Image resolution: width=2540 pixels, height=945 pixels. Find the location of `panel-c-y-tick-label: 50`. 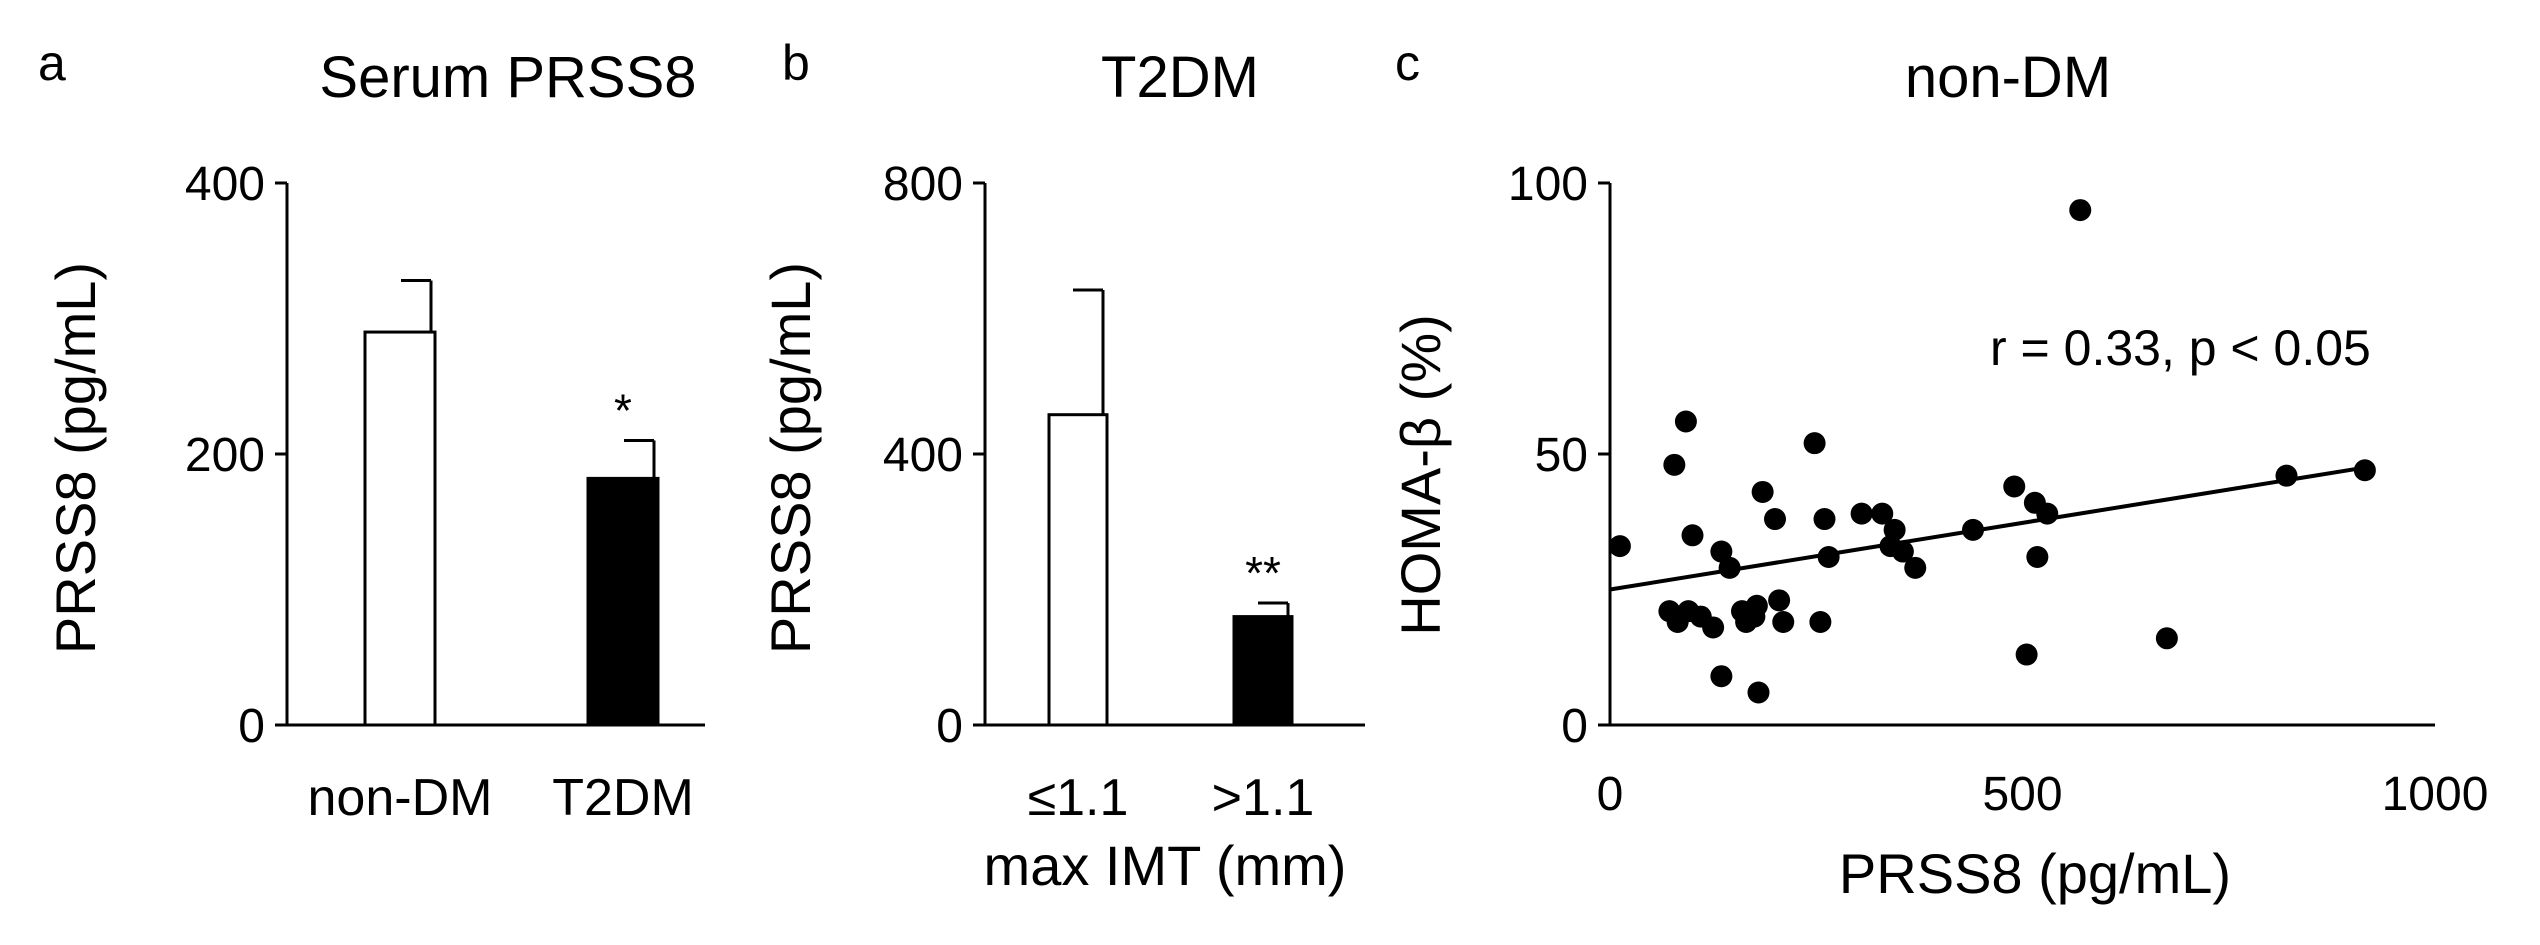

panel-c-y-tick-label: 50 is located at coordinates (1561, 455).